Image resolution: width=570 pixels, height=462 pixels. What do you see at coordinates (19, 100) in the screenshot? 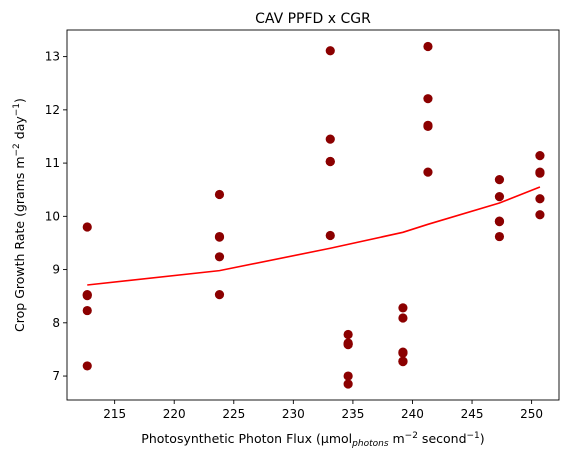
I see `y-axis-label-end: )` at bounding box center [19, 100].